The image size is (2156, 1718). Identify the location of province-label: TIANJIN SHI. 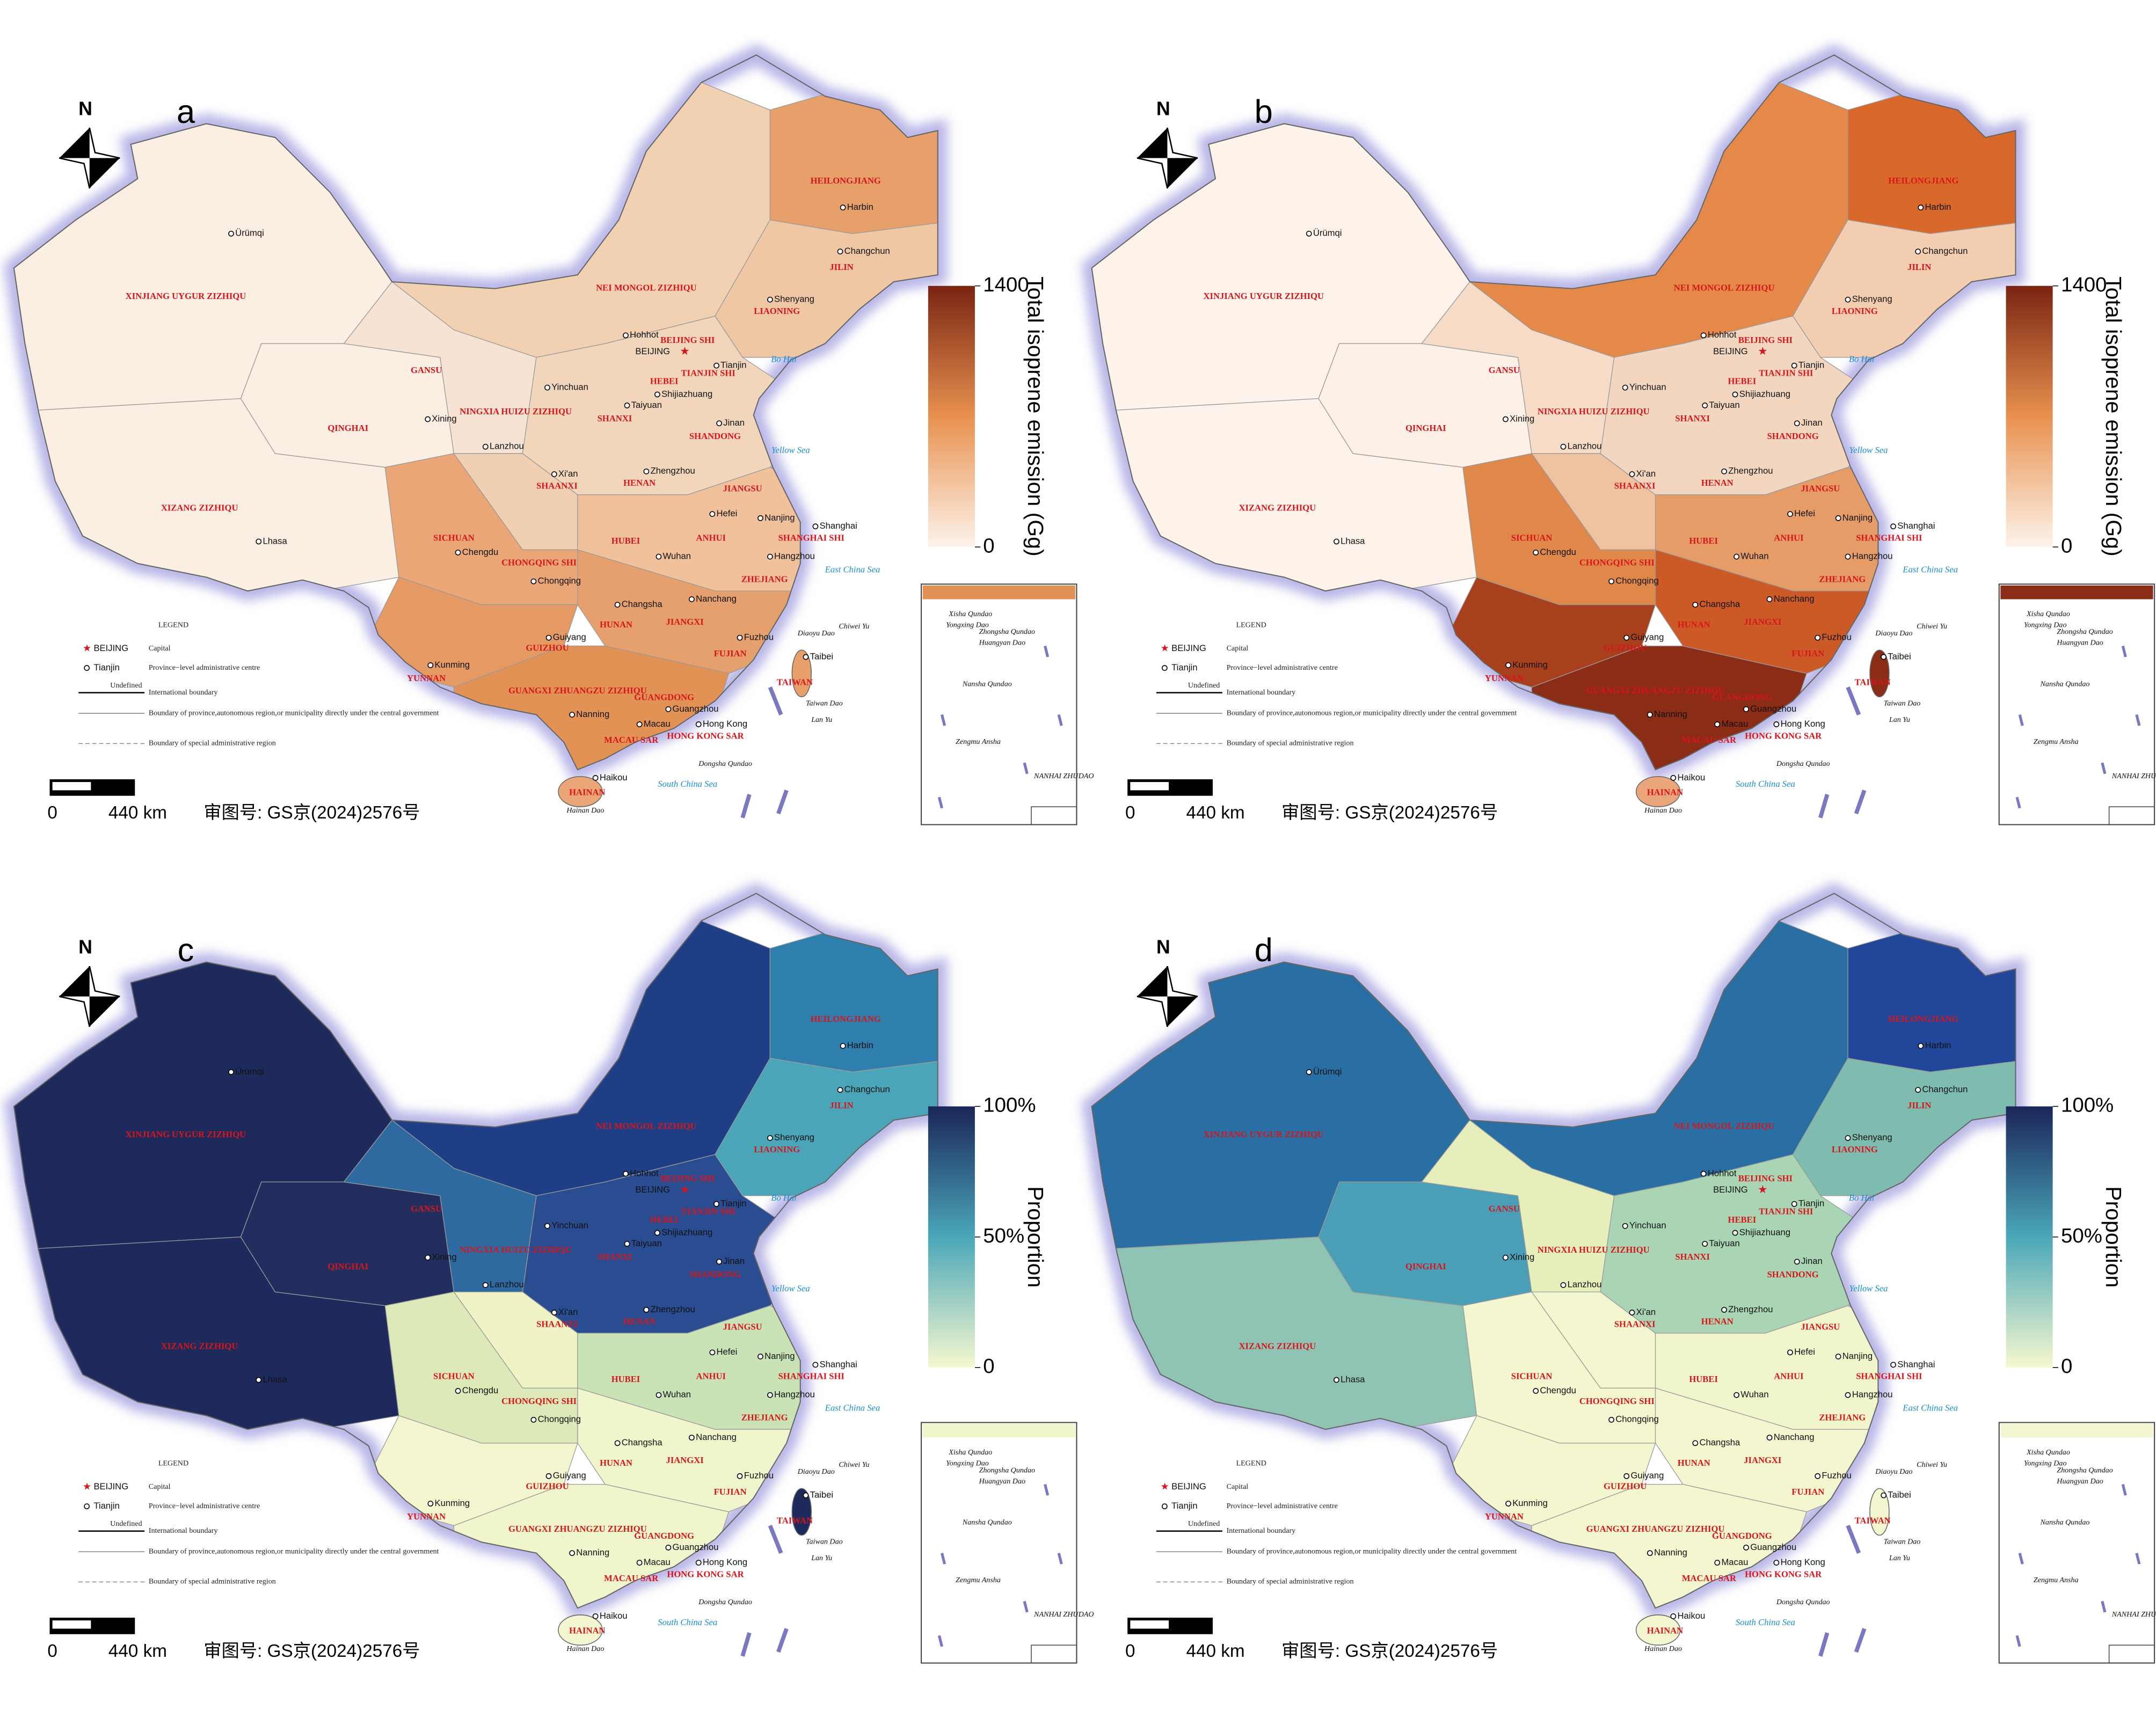
(1786, 373).